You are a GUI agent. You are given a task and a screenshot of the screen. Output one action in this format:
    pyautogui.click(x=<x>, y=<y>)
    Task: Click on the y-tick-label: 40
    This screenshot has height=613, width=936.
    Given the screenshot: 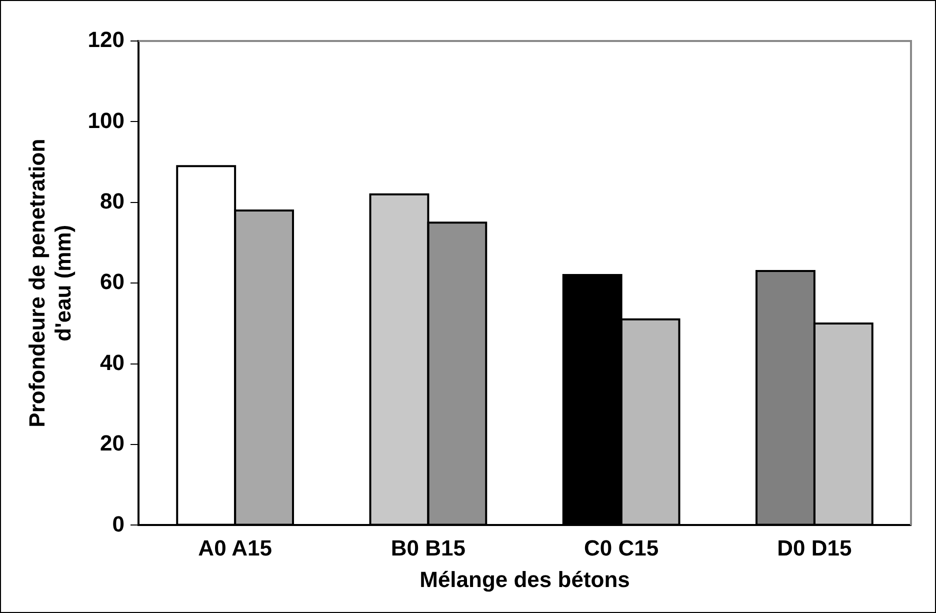 What is the action you would take?
    pyautogui.click(x=112, y=362)
    